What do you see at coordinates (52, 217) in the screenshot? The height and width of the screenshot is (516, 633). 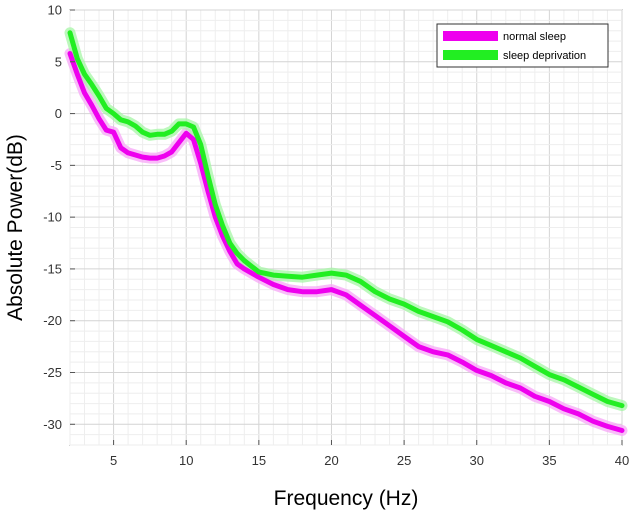 I see `y-tick-label: -10` at bounding box center [52, 217].